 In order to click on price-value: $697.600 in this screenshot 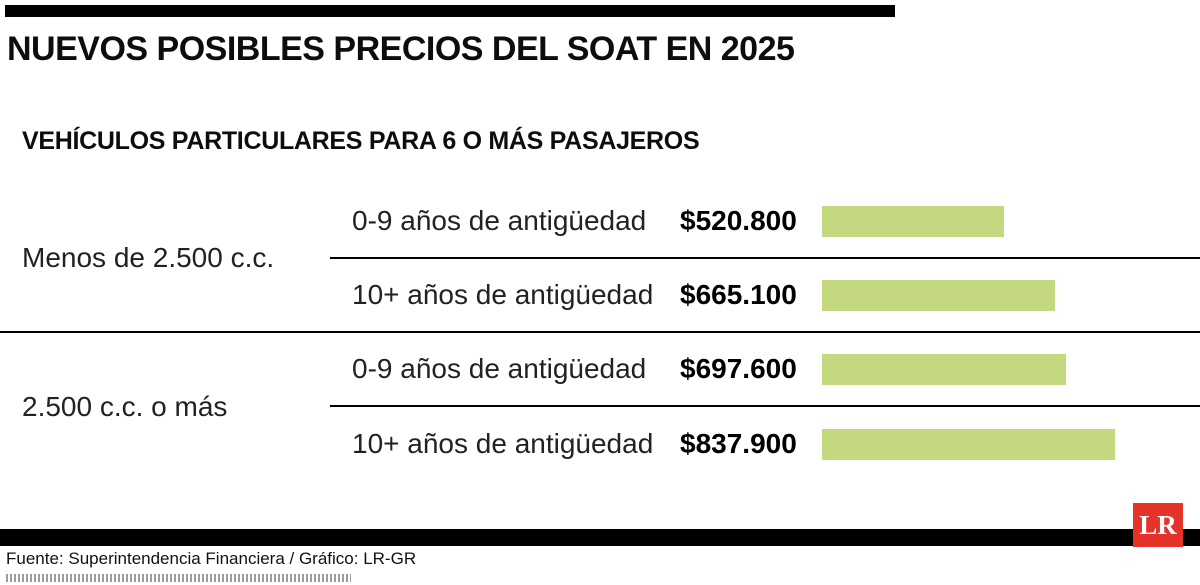, I will do `click(741, 370)`.